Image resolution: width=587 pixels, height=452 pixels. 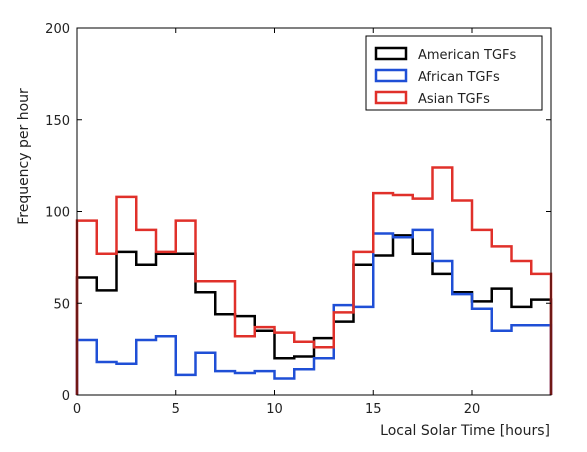 I want to click on y-tick-label: 200, so click(x=57, y=29).